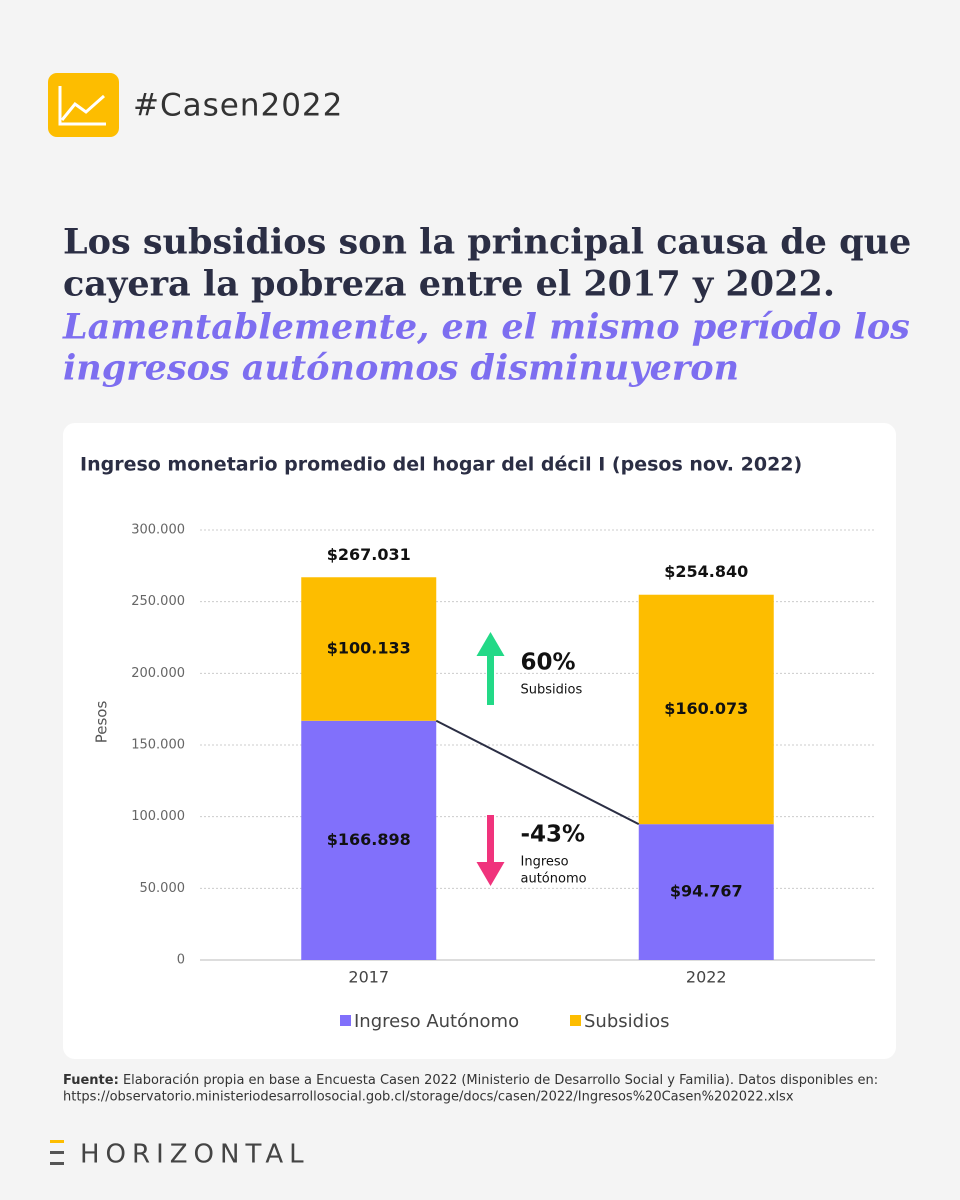 This screenshot has height=1200, width=960. I want to click on value-label: $100.133, so click(369, 648).